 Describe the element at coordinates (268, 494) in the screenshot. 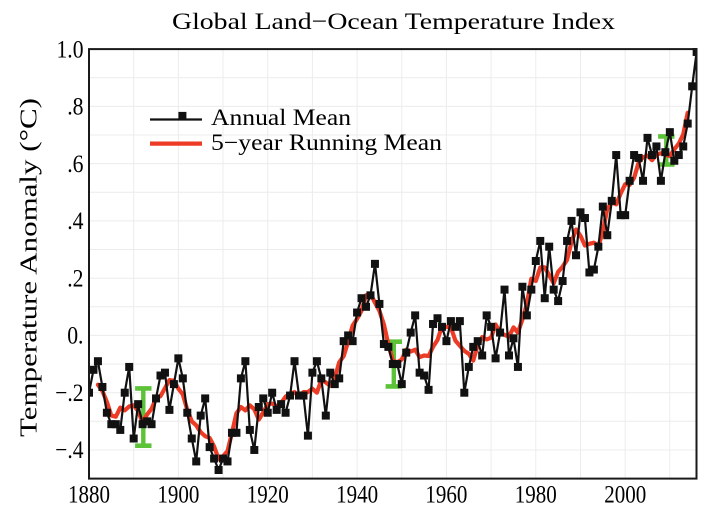

I see `svg-text: 1920` at that location.